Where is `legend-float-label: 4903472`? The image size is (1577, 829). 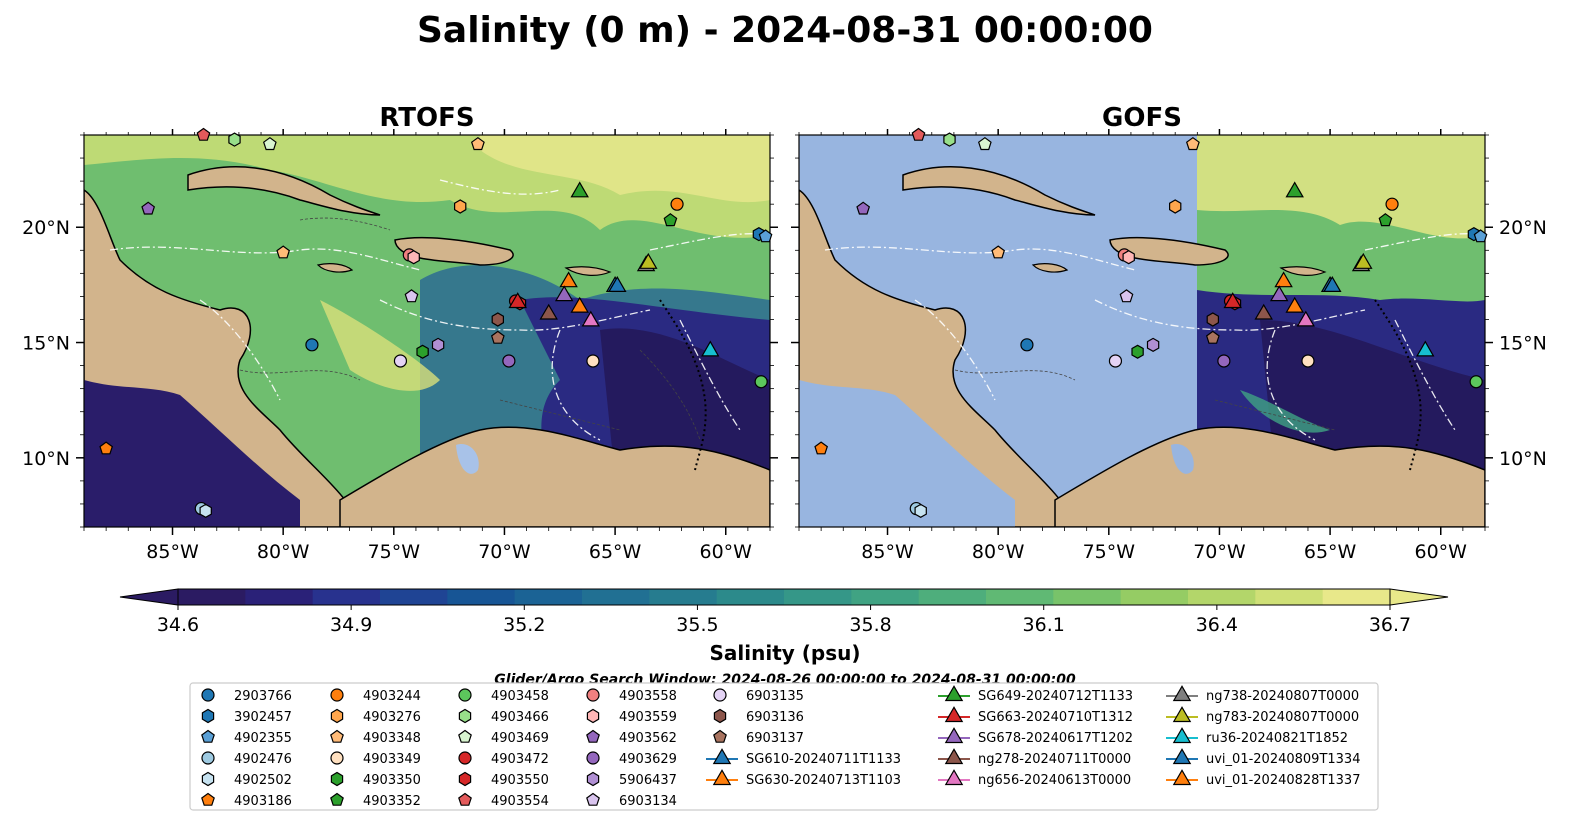 legend-float-label: 4903472 is located at coordinates (520, 759).